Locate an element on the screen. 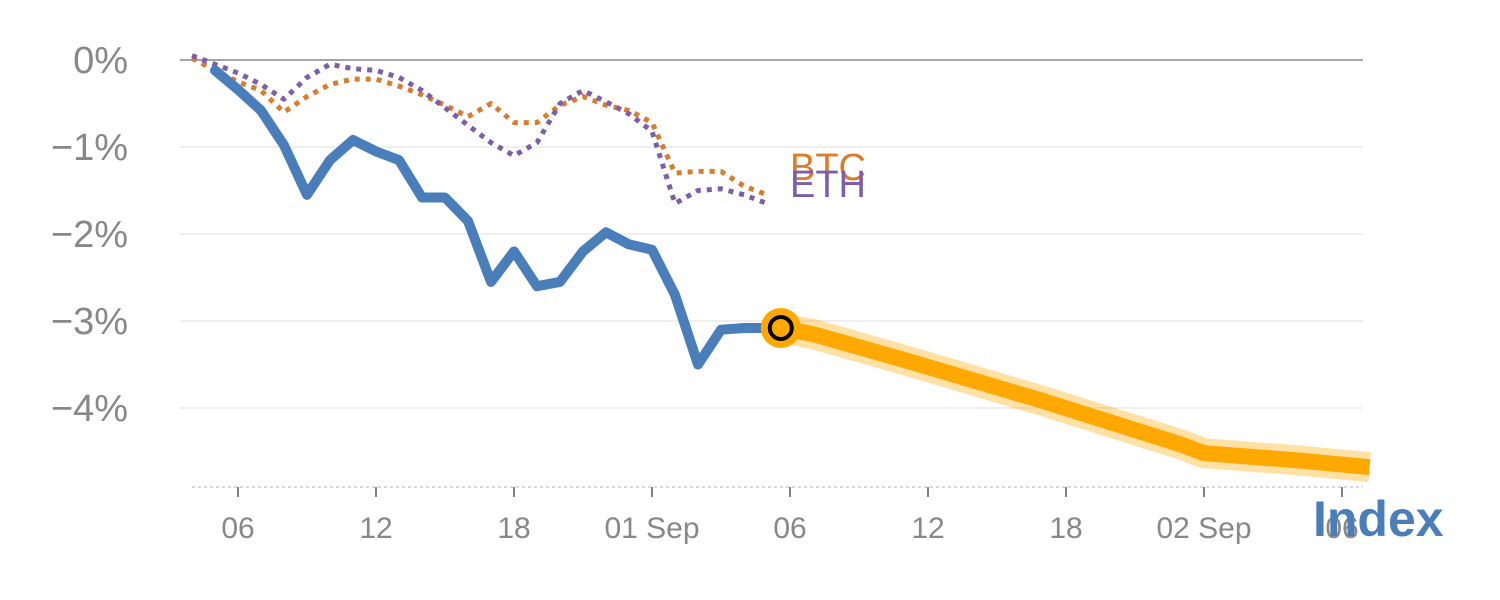 Image resolution: width=1500 pixels, height=600 pixels. marker-outer is located at coordinates (780, 327).